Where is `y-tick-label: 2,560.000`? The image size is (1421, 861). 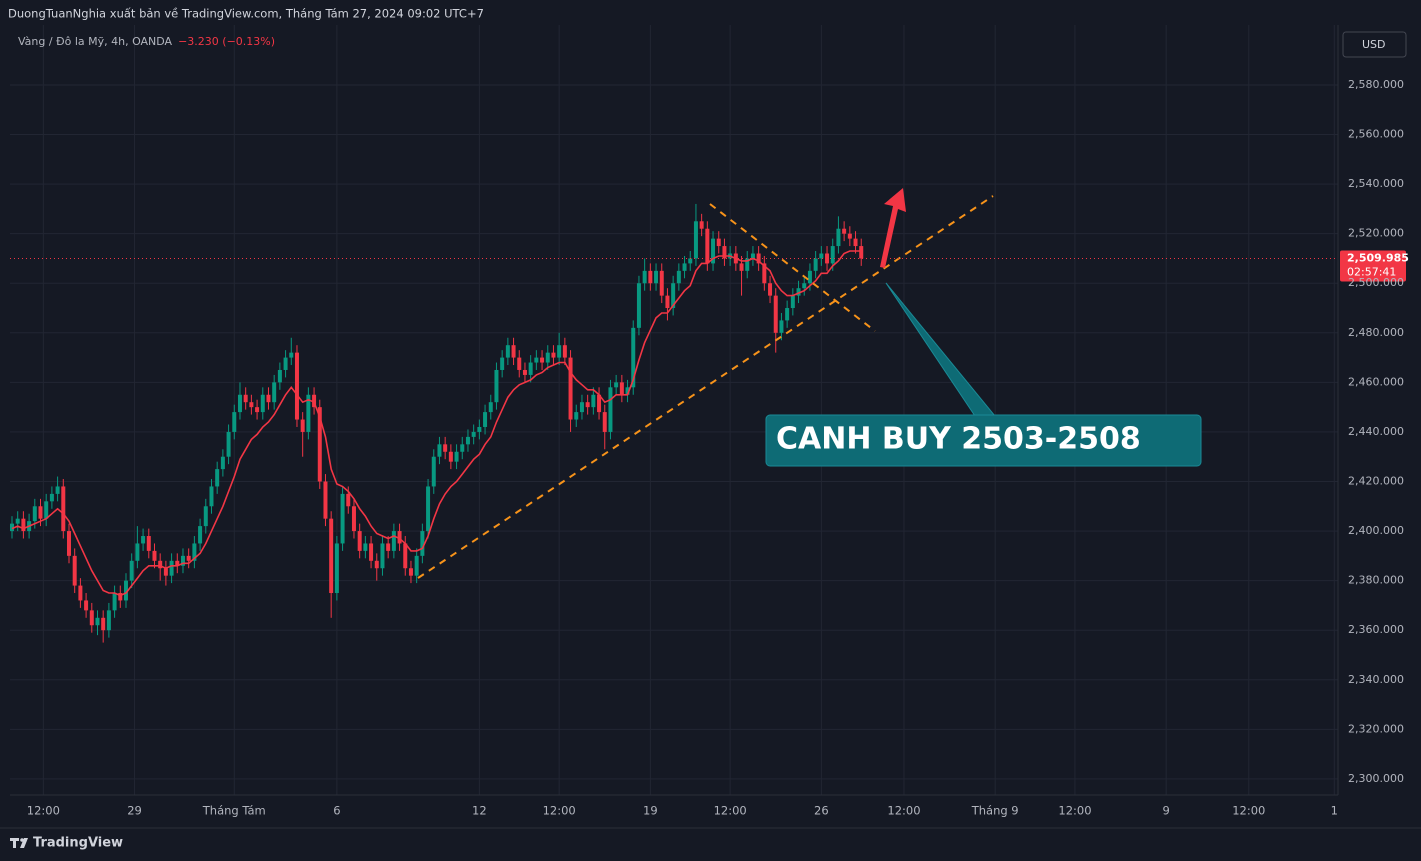
y-tick-label: 2,560.000 is located at coordinates (1376, 134).